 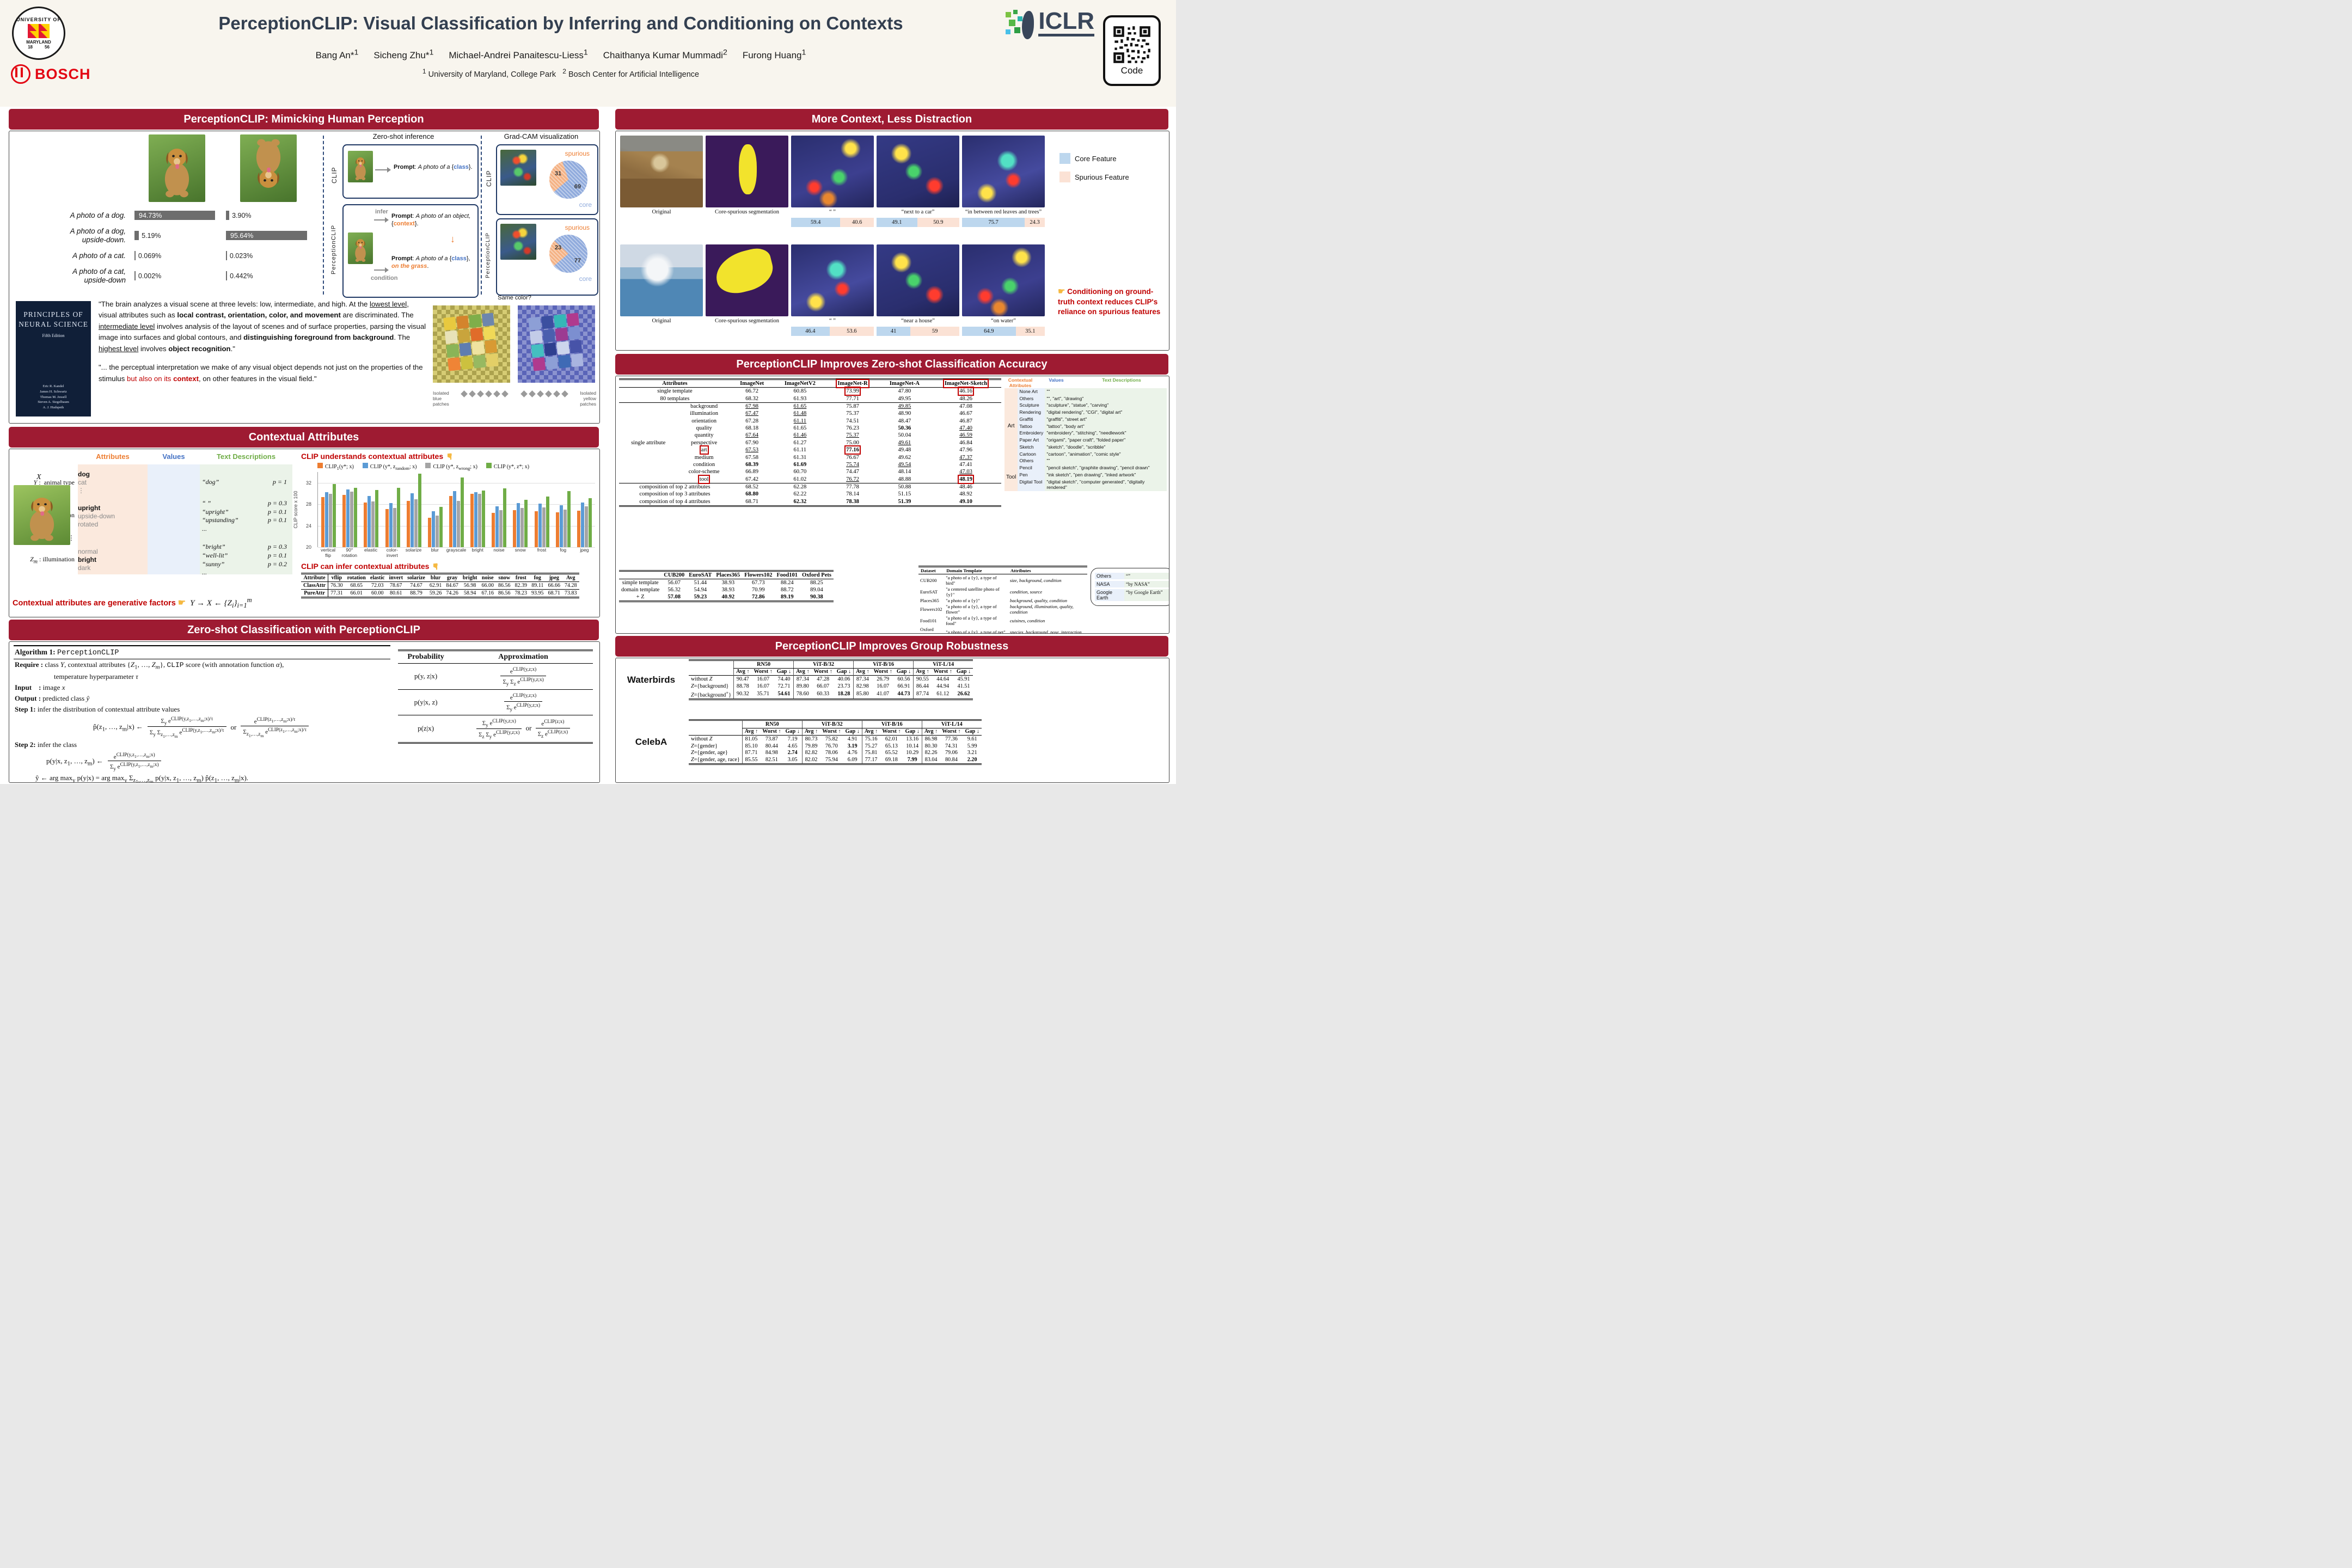 What do you see at coordinates (823, 679) in the screenshot?
I see `value: 47.28` at bounding box center [823, 679].